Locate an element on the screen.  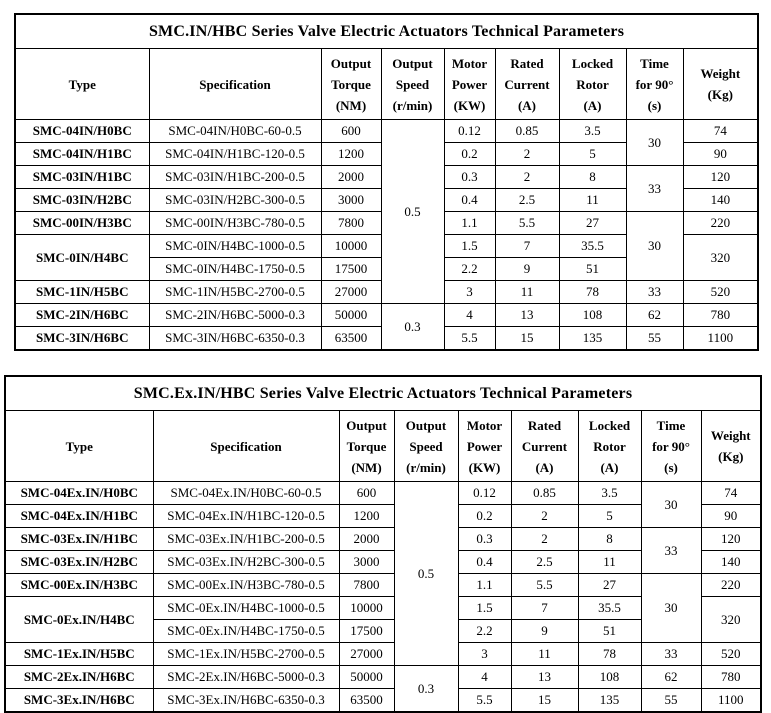
table-row: SMC-0Ex.IN/H4BC-1750-0.5 17500 2.2 9 51 is located at coordinates (383, 631).